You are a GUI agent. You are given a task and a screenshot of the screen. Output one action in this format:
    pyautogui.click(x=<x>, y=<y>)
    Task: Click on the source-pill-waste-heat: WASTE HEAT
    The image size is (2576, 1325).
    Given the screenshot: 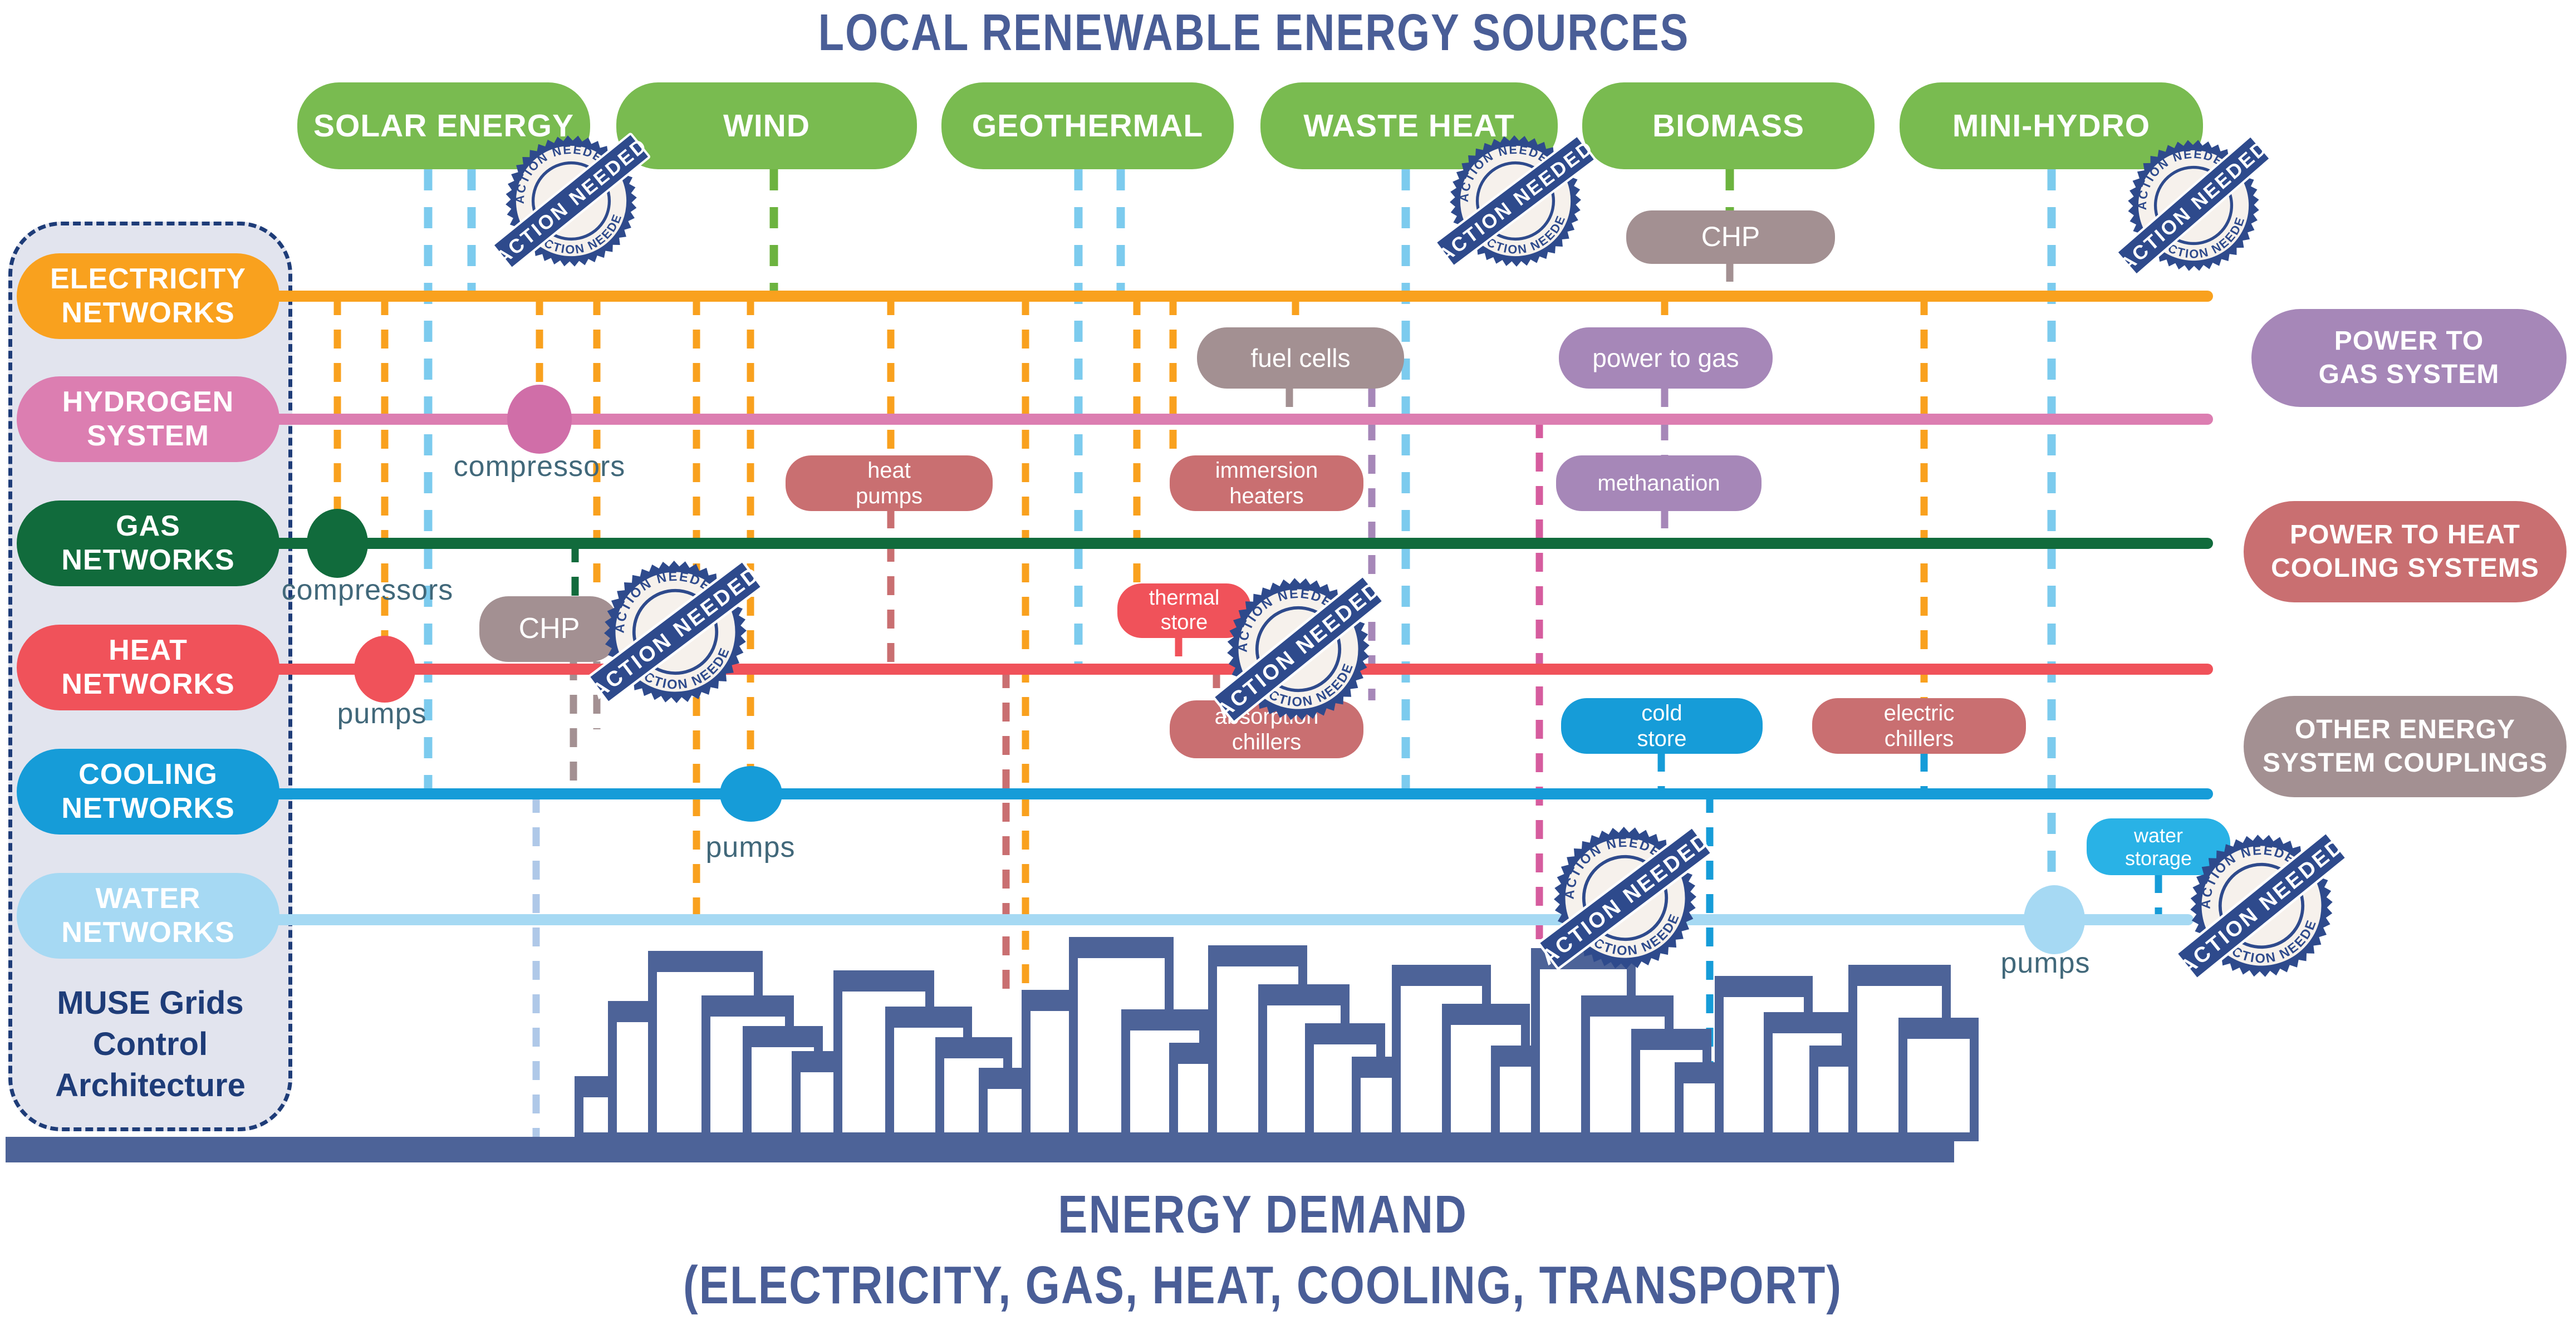 What is the action you would take?
    pyautogui.click(x=1409, y=126)
    